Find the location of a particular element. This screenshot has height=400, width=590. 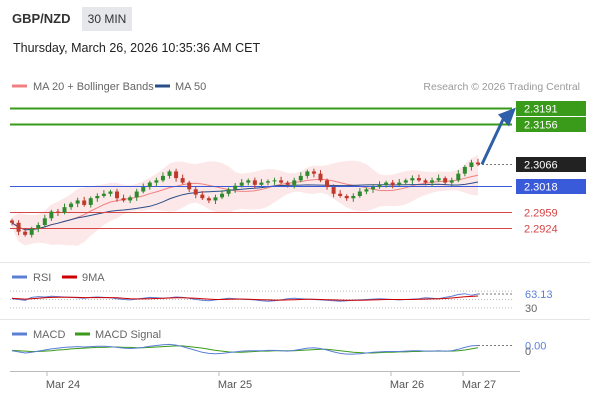

legend-label-rsi: RSI is located at coordinates (42, 278).